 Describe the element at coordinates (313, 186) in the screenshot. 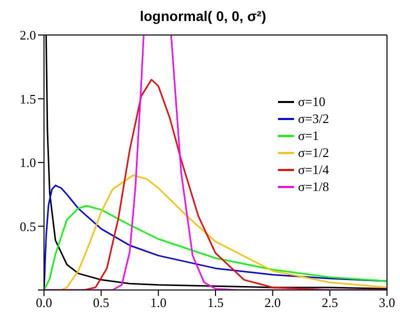

I see `legend-label: σ=1/8` at that location.